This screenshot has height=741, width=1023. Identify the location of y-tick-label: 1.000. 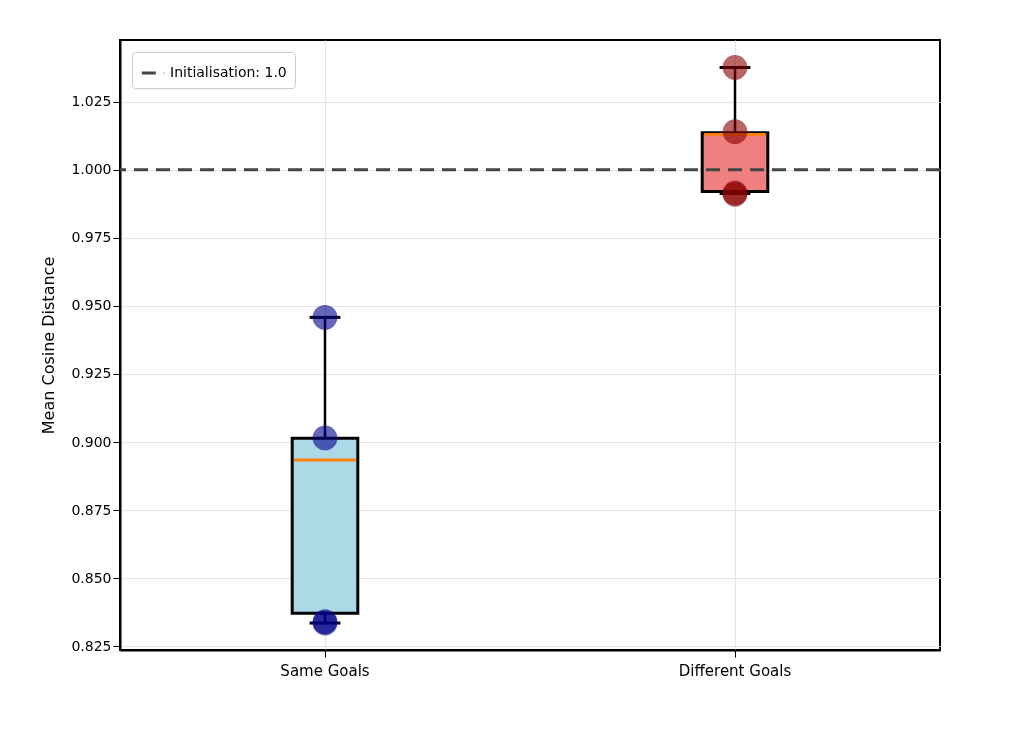
(91, 169).